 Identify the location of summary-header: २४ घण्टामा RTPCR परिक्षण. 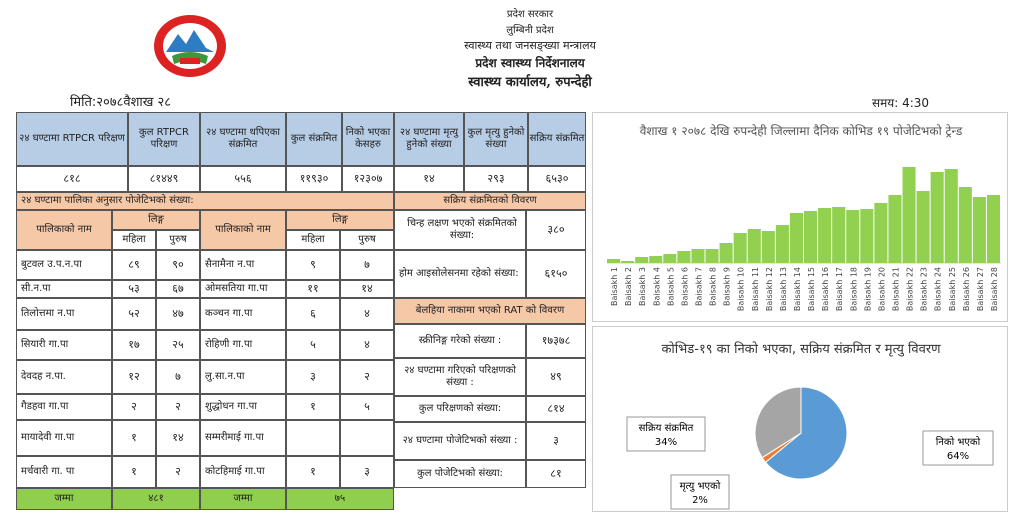
(72, 139).